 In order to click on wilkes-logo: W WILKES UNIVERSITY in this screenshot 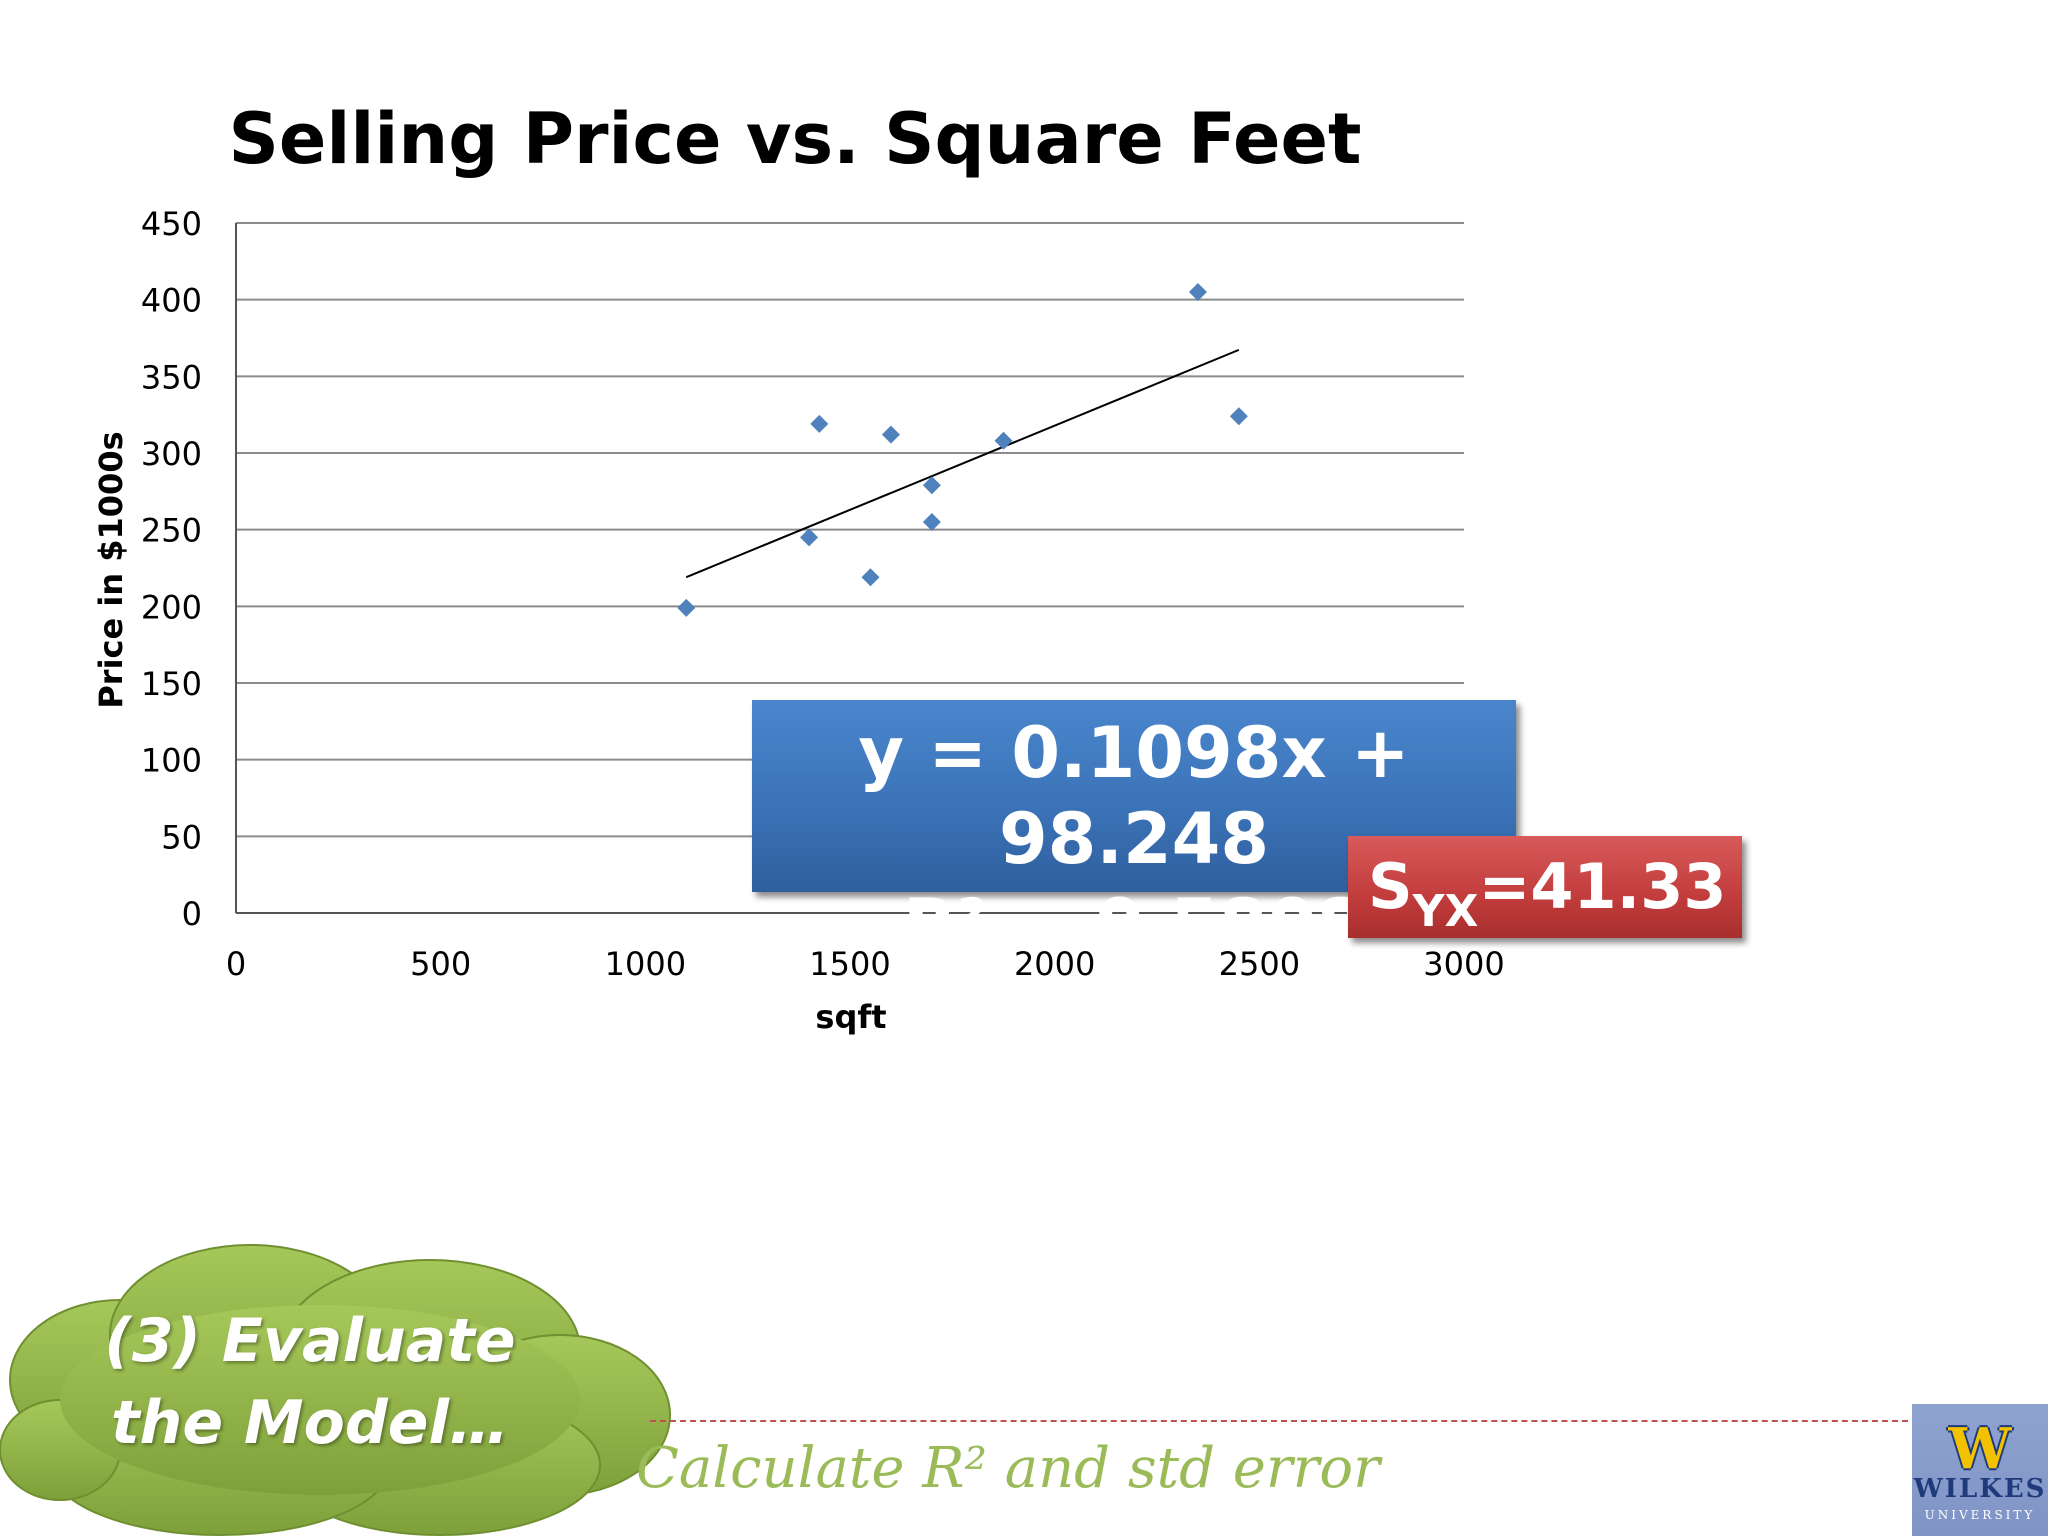, I will do `click(1980, 1470)`.